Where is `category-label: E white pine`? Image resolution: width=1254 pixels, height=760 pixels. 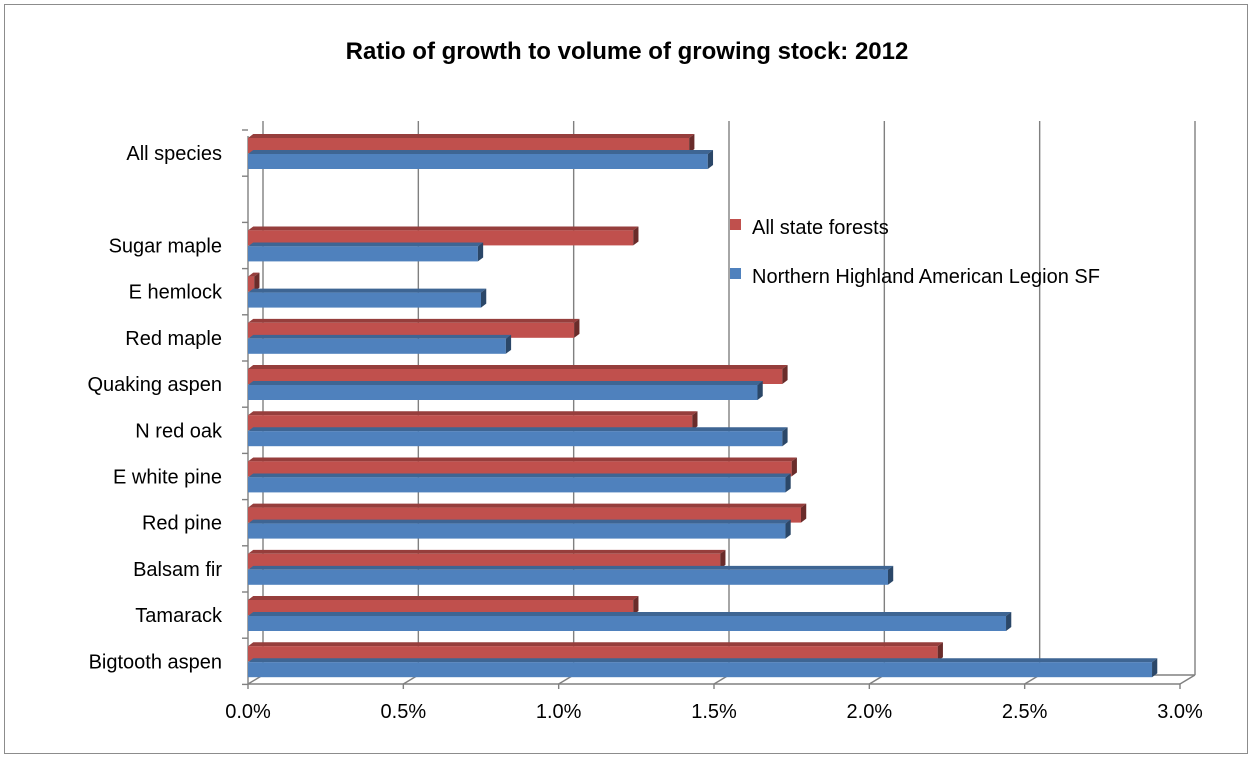
category-label: E white pine is located at coordinates (167, 478).